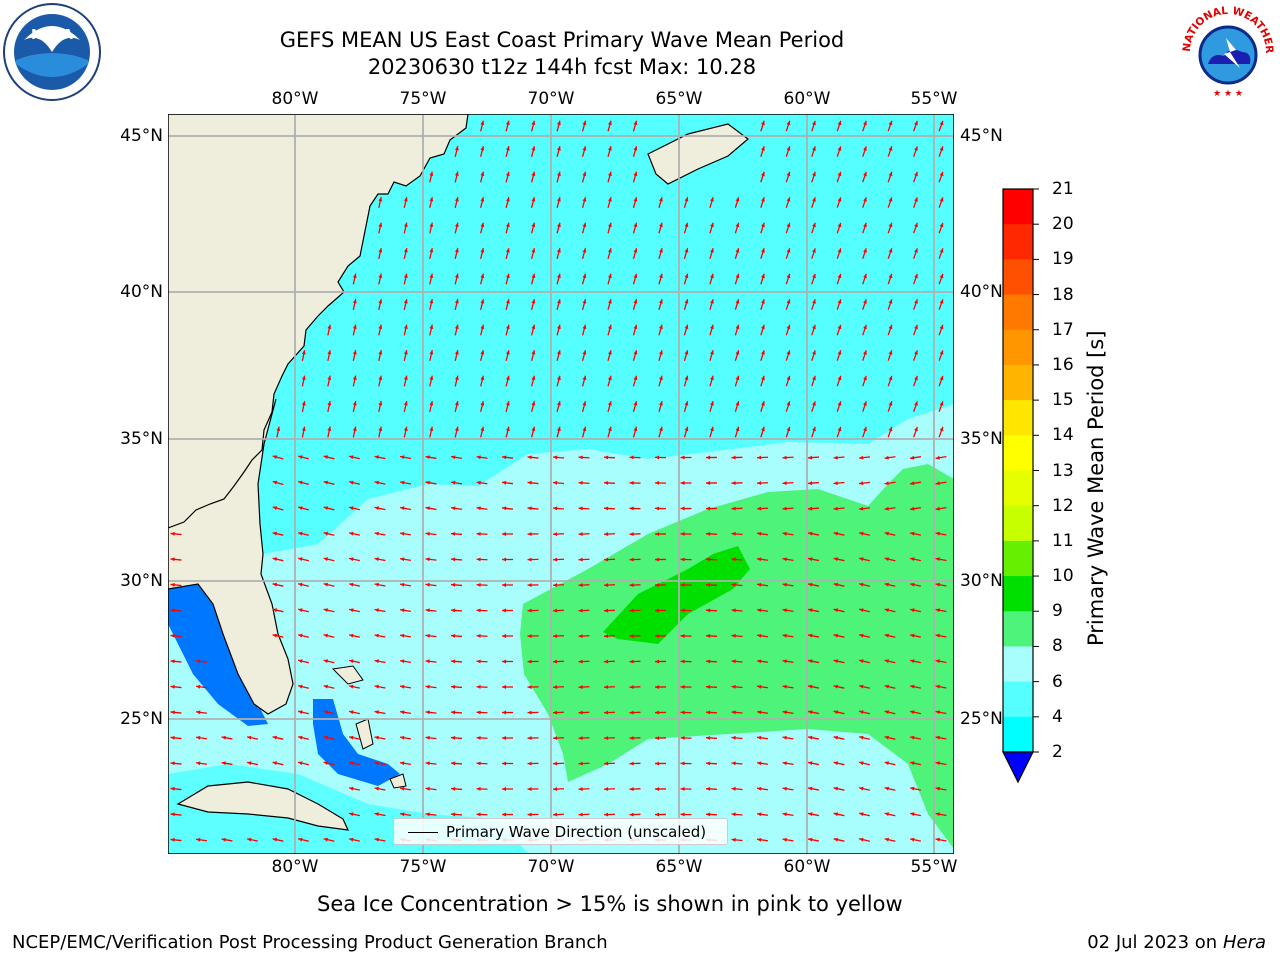 The width and height of the screenshot is (1280, 960). I want to click on cuba-land, so click(262, 806).